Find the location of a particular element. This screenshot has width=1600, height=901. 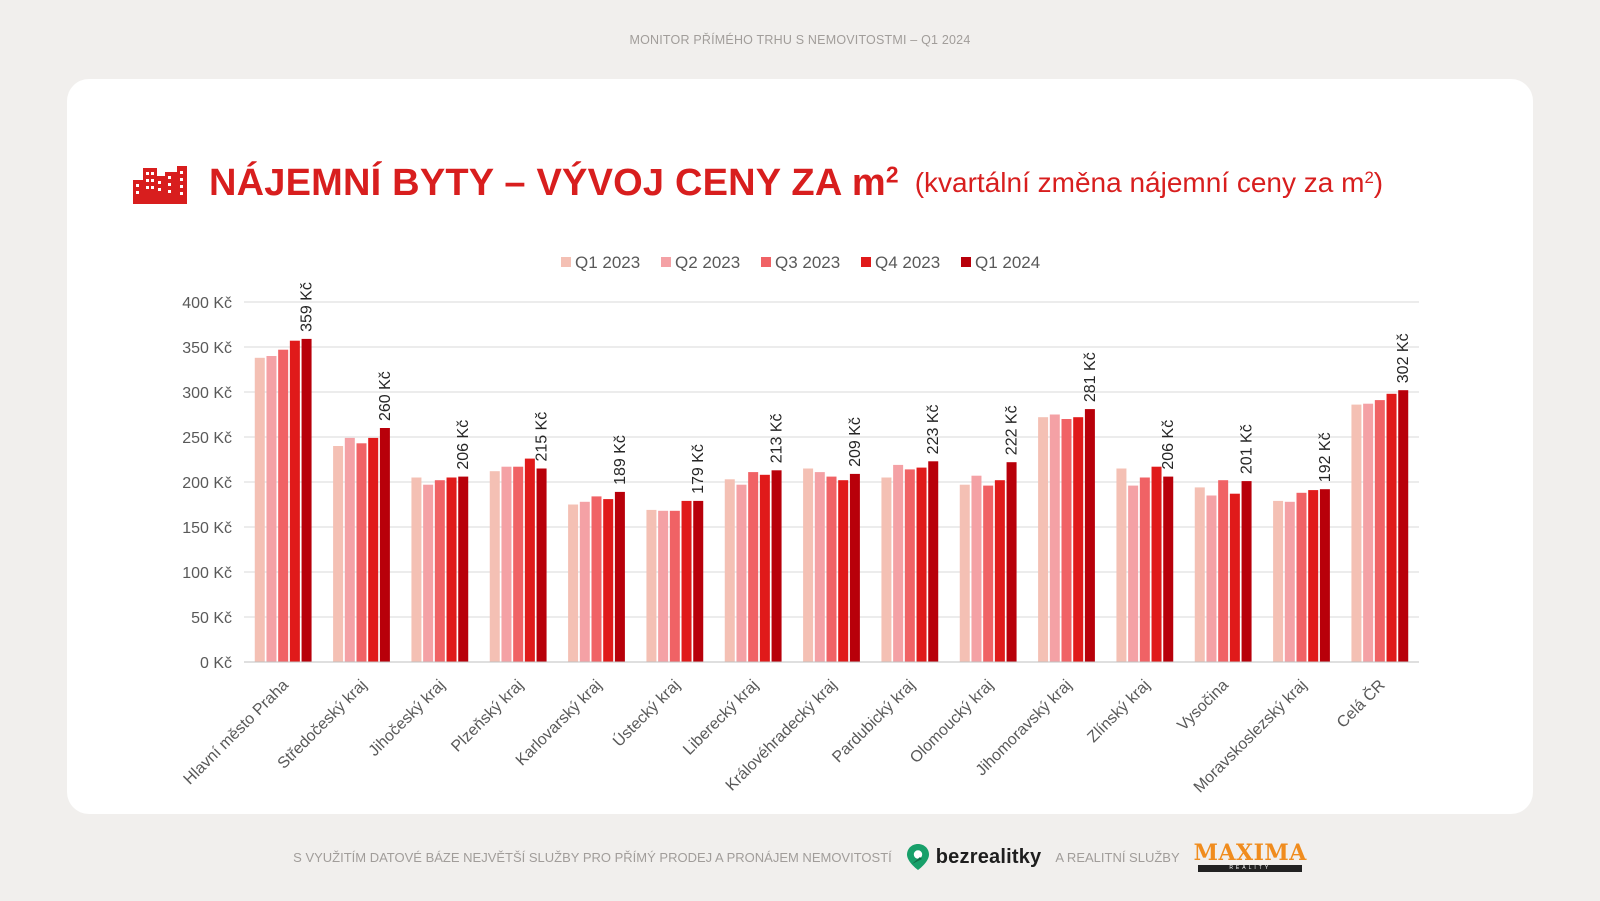

buildings-icon is located at coordinates (160, 185).